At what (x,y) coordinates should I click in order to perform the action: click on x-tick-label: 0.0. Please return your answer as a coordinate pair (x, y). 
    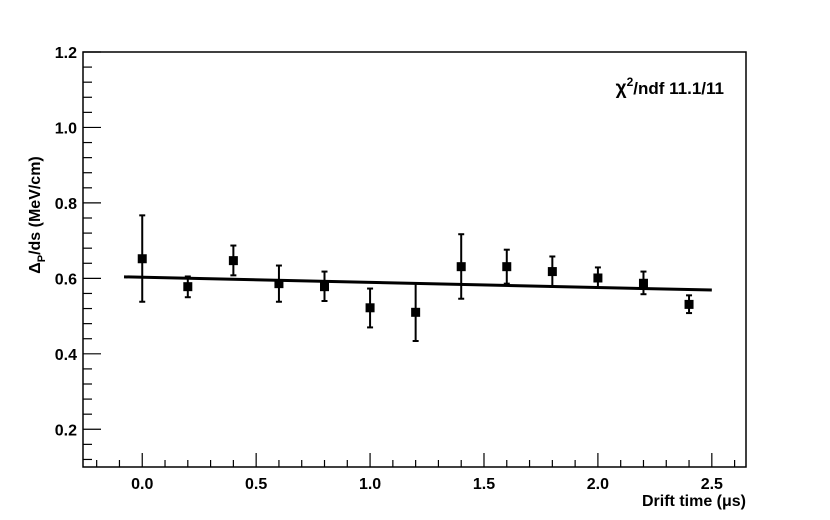
    Looking at the image, I should click on (142, 484).